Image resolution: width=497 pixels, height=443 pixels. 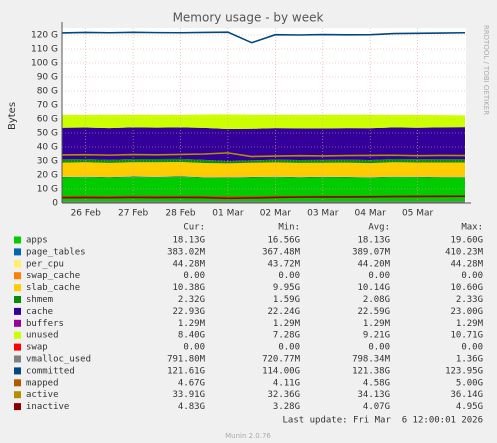 I want to click on y-tick-label: 80 G, so click(x=47, y=92).